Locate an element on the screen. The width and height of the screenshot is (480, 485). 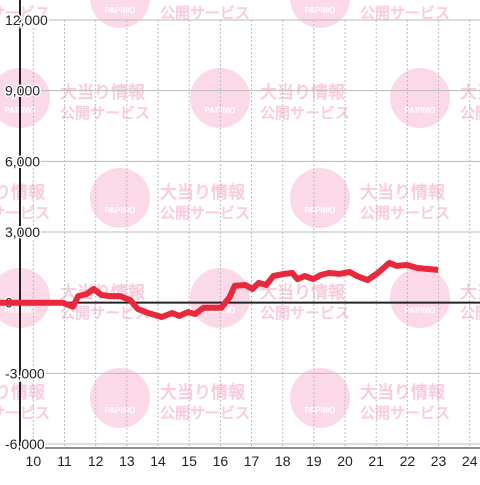
x-tick-label: 13 is located at coordinates (127, 461).